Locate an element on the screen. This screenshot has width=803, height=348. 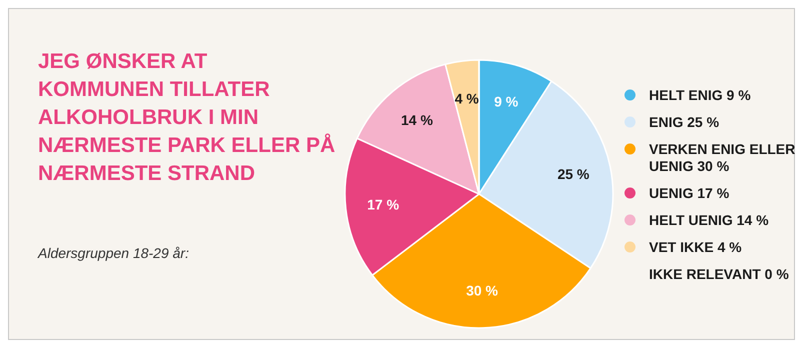
legend-label: ENIG 25 % is located at coordinates (684, 122).